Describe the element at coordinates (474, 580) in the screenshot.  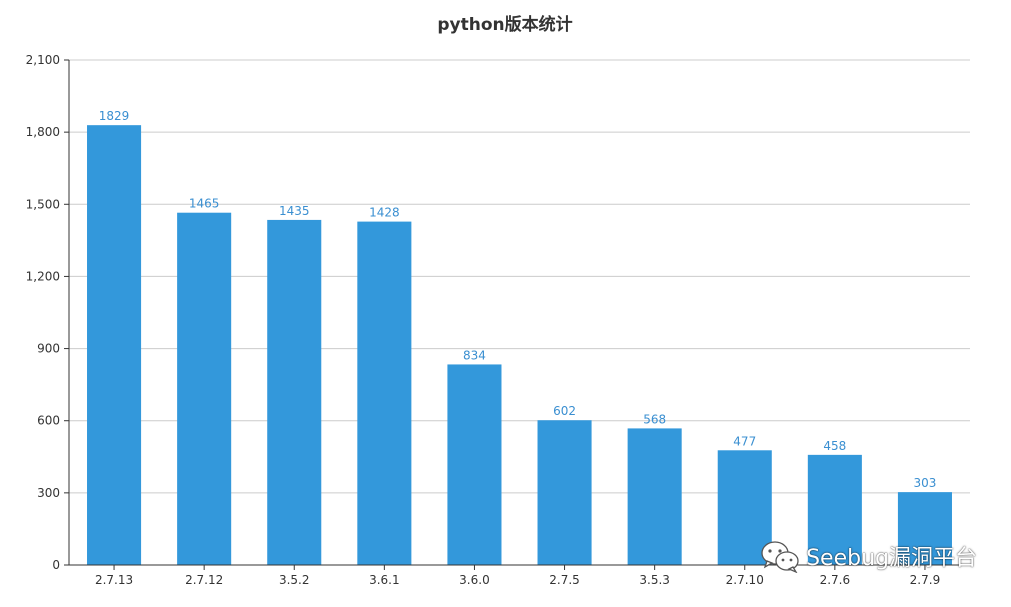
I see `x-tick-label: 3.6.0` at that location.